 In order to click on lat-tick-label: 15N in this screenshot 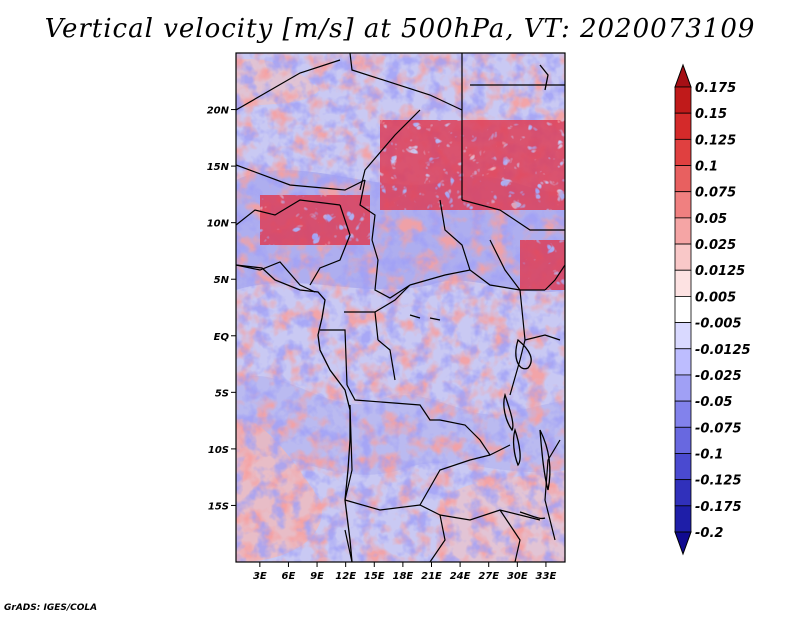, I will do `click(218, 167)`.